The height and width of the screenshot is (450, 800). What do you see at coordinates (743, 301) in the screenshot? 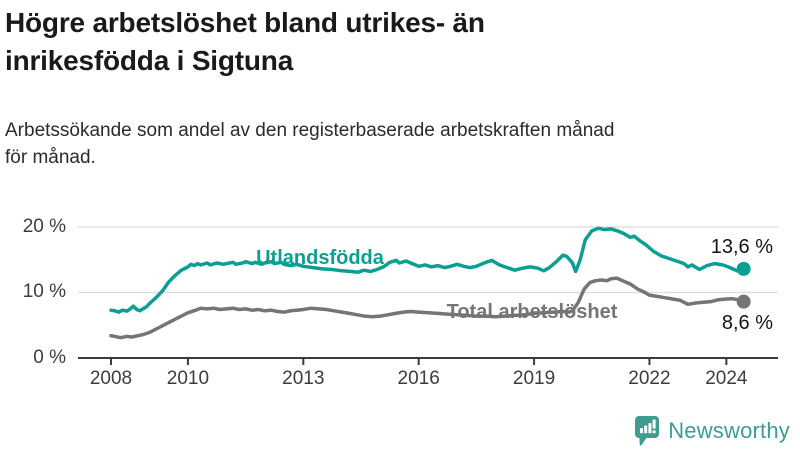
I see `series-end-dot-total` at bounding box center [743, 301].